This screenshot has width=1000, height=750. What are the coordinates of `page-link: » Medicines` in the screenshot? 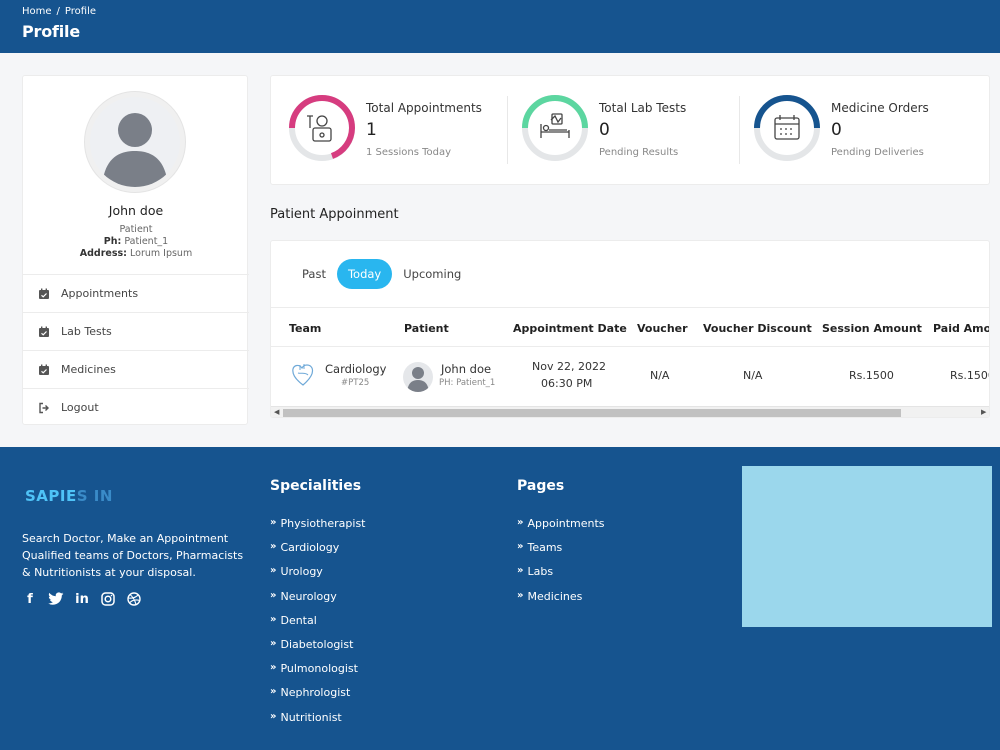 It's located at (550, 596).